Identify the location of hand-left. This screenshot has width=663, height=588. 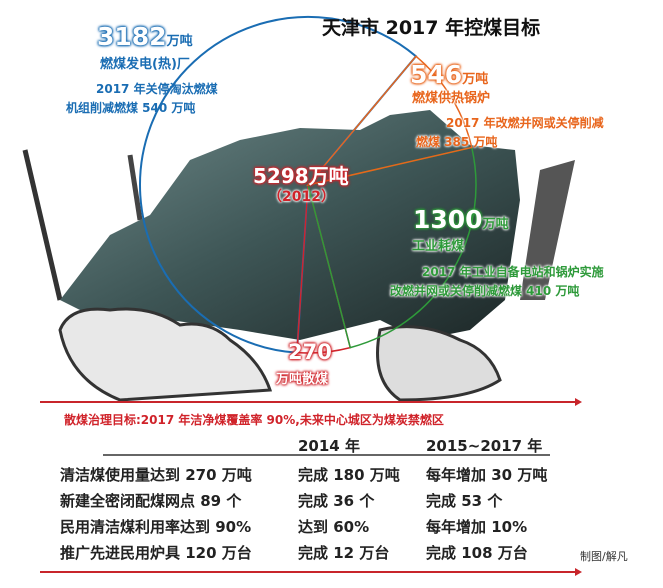
(165, 354).